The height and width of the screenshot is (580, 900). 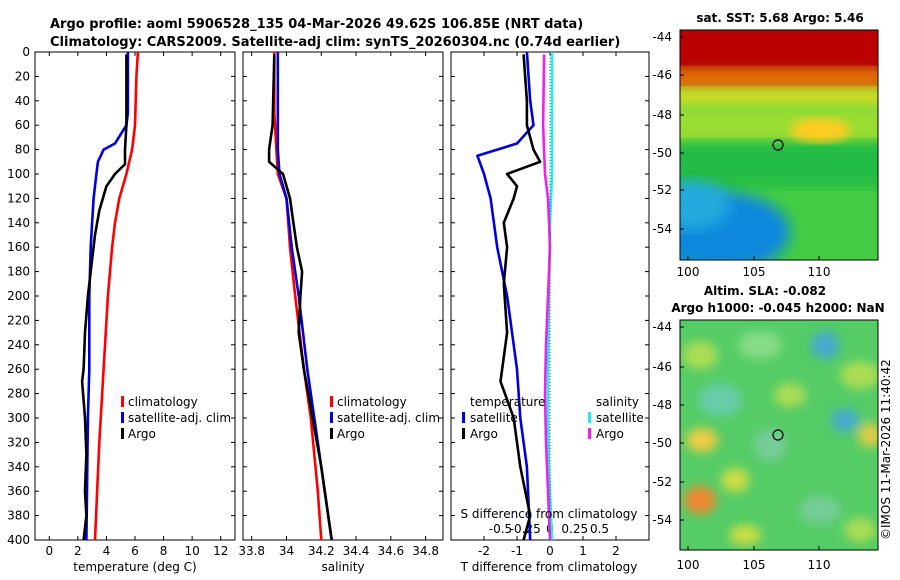 I want to click on depth-tick-label: 200, so click(x=18, y=296).